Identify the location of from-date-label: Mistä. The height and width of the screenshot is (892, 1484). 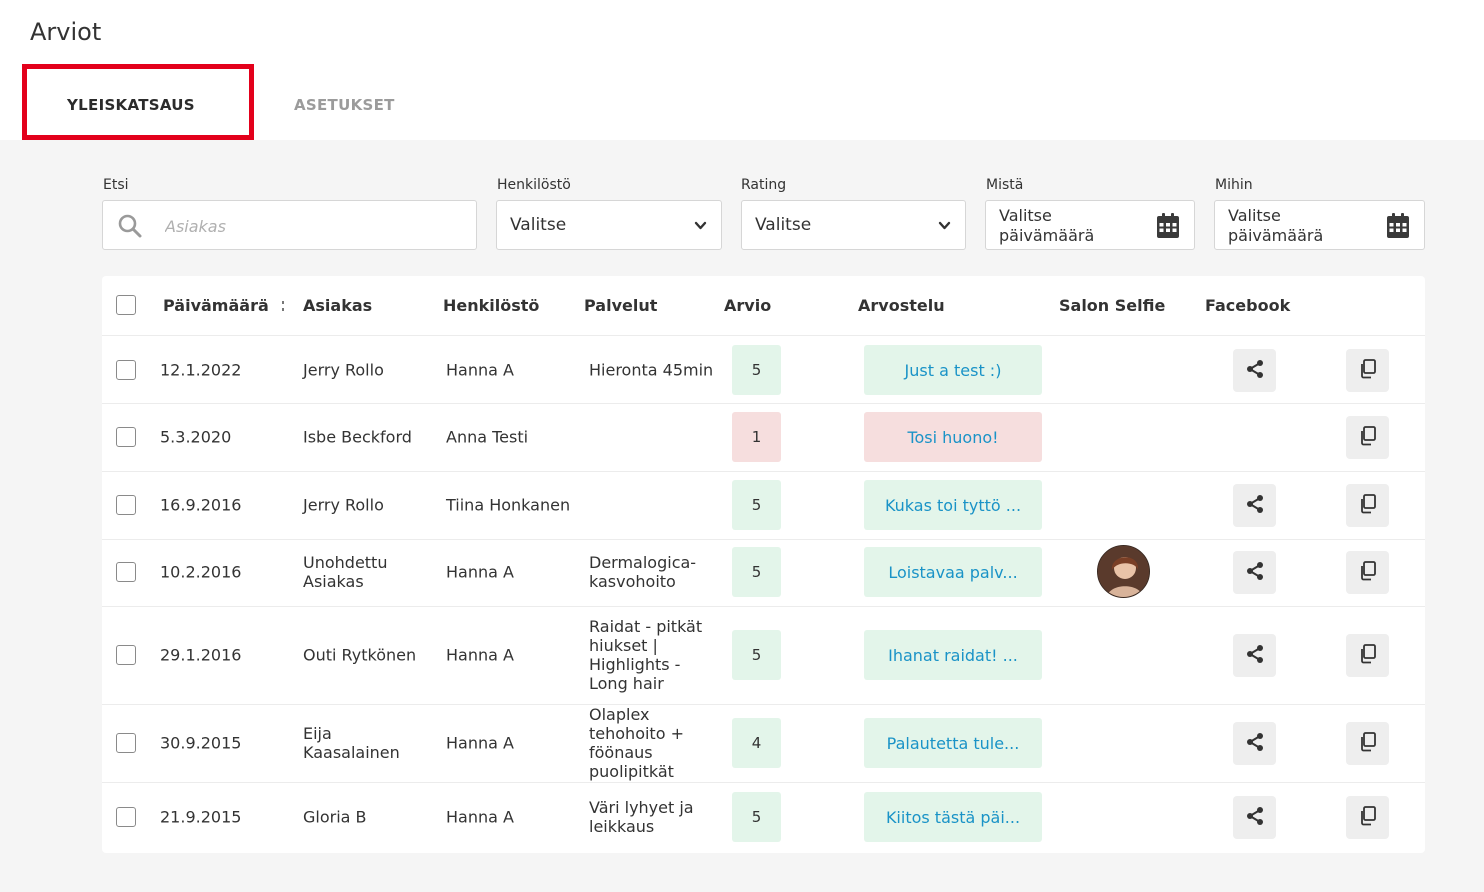
(1005, 185).